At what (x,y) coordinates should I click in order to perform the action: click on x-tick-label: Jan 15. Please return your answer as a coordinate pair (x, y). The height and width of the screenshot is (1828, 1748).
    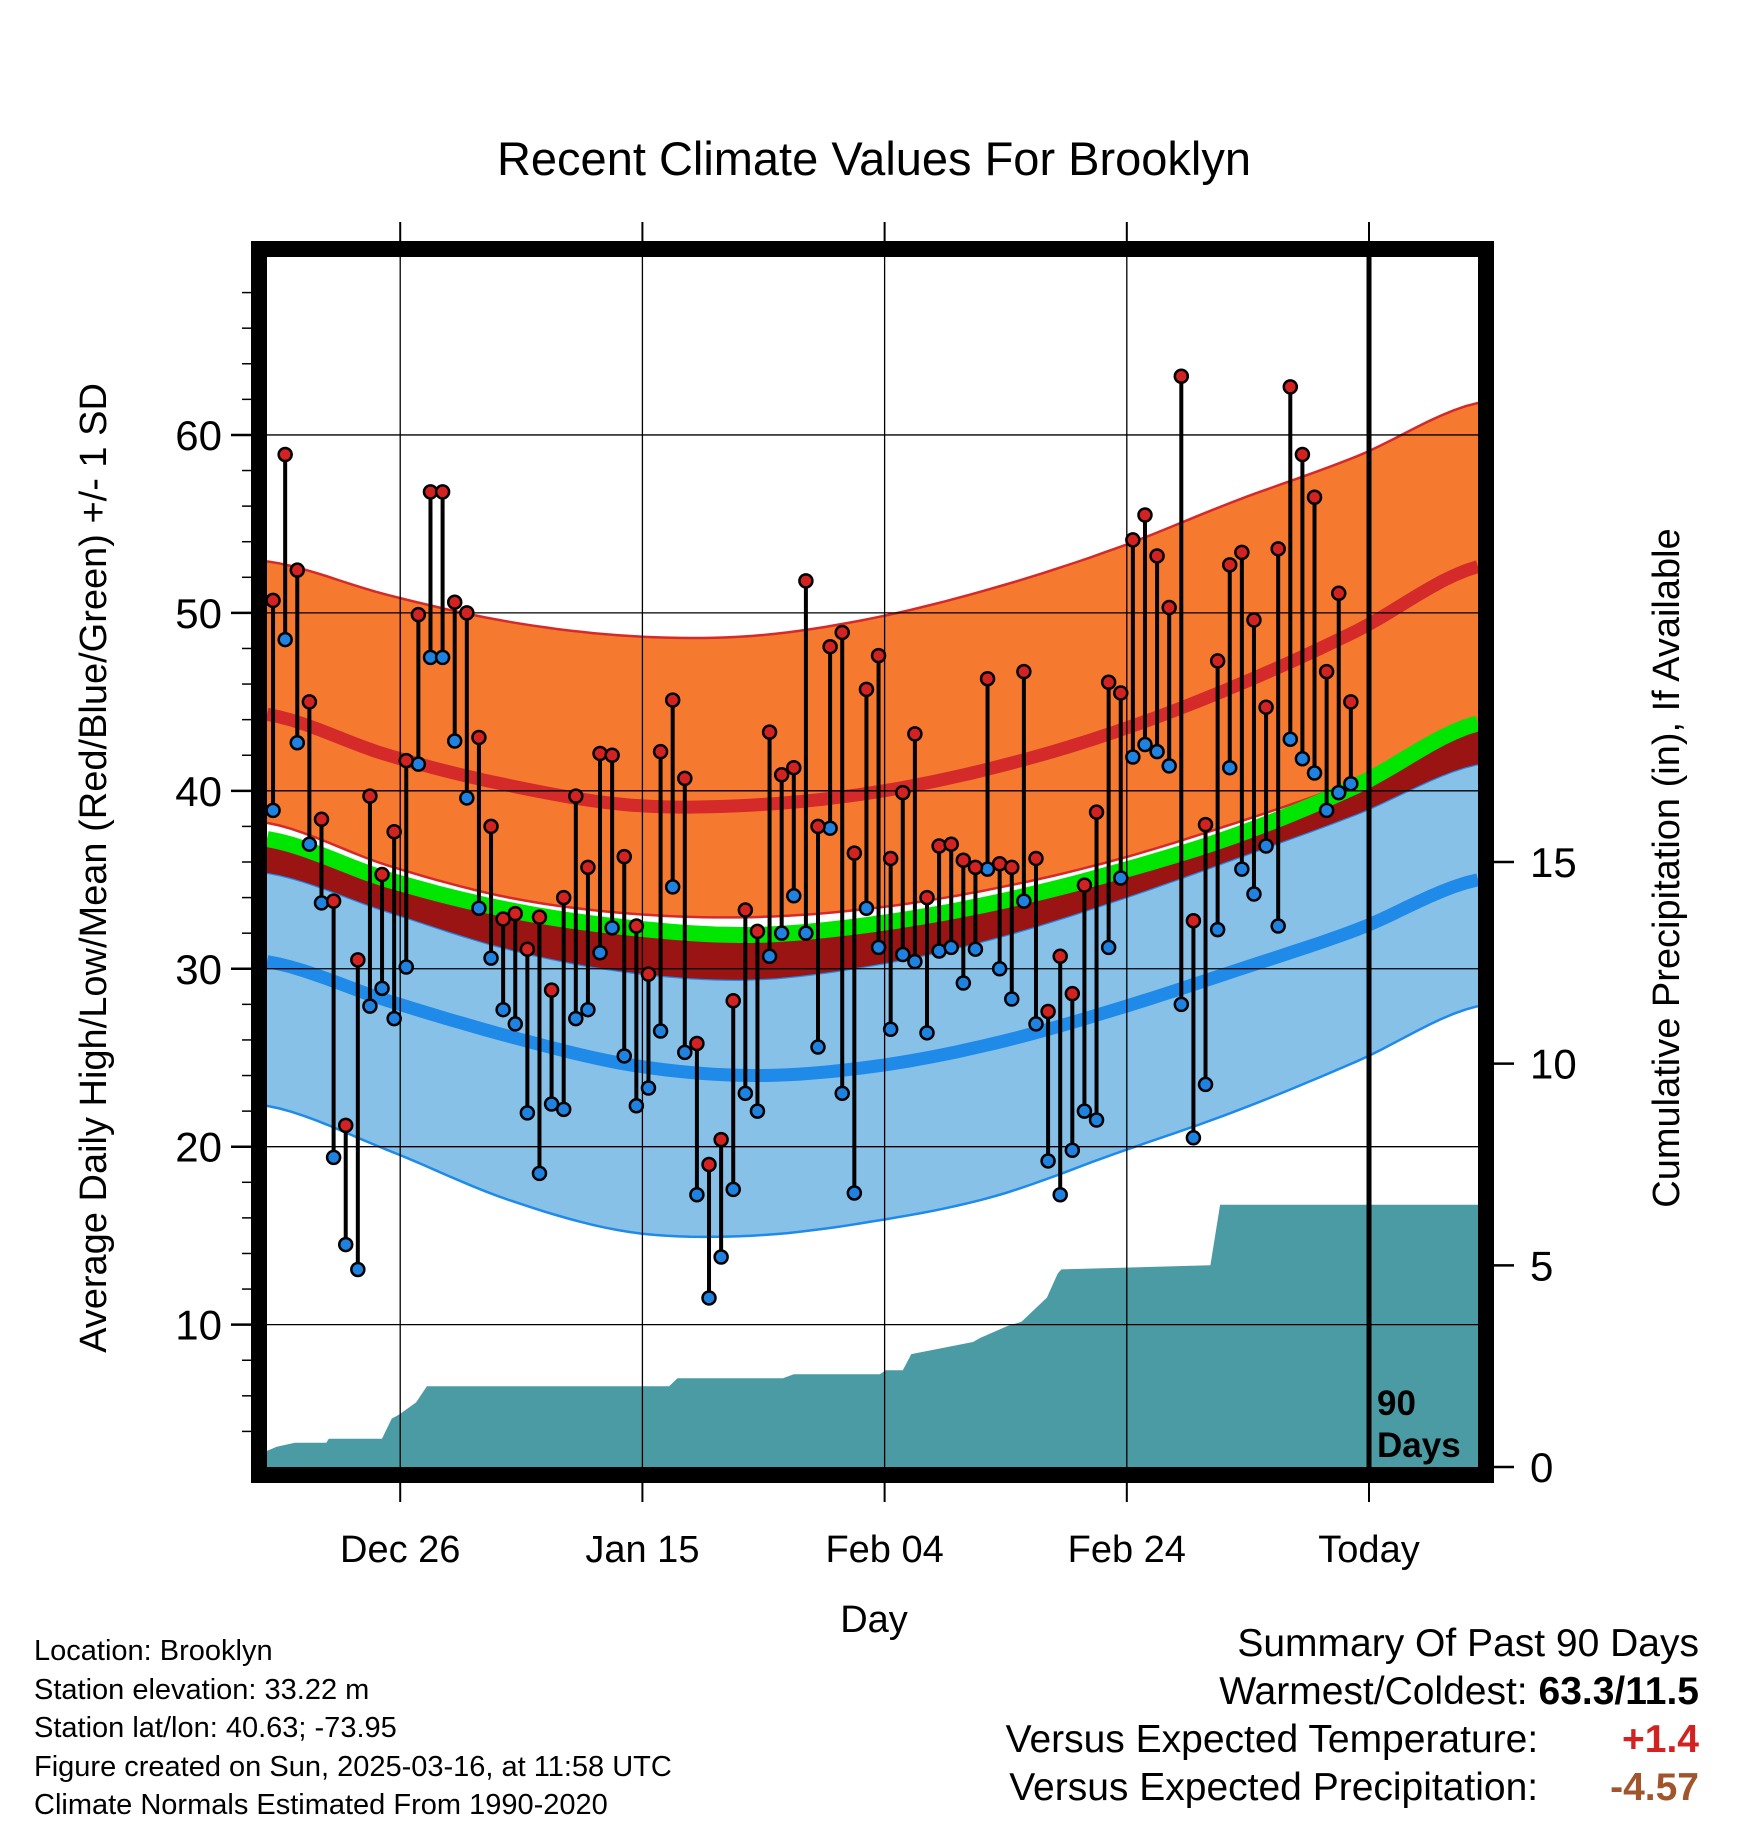
    Looking at the image, I should click on (642, 1550).